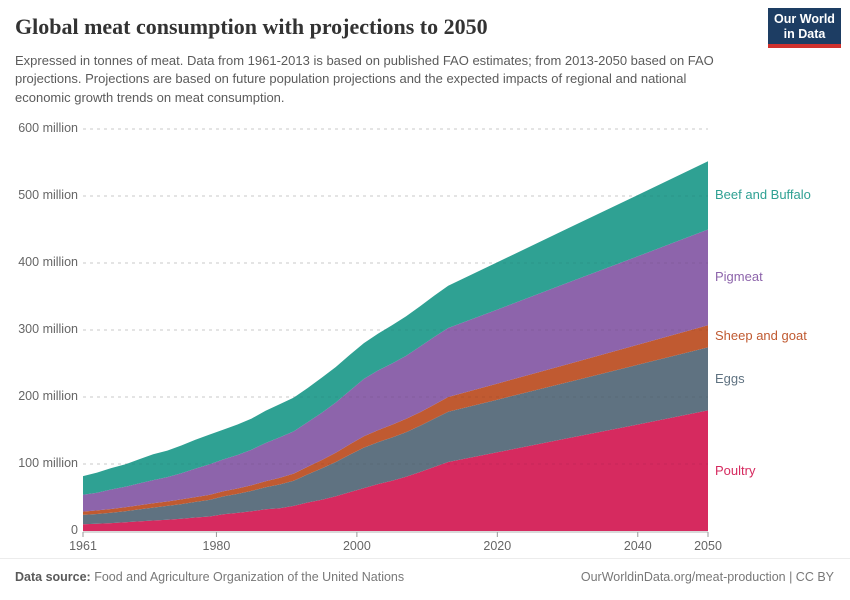  Describe the element at coordinates (48, 396) in the screenshot. I see `y-tick-label-200: 200 million` at that location.